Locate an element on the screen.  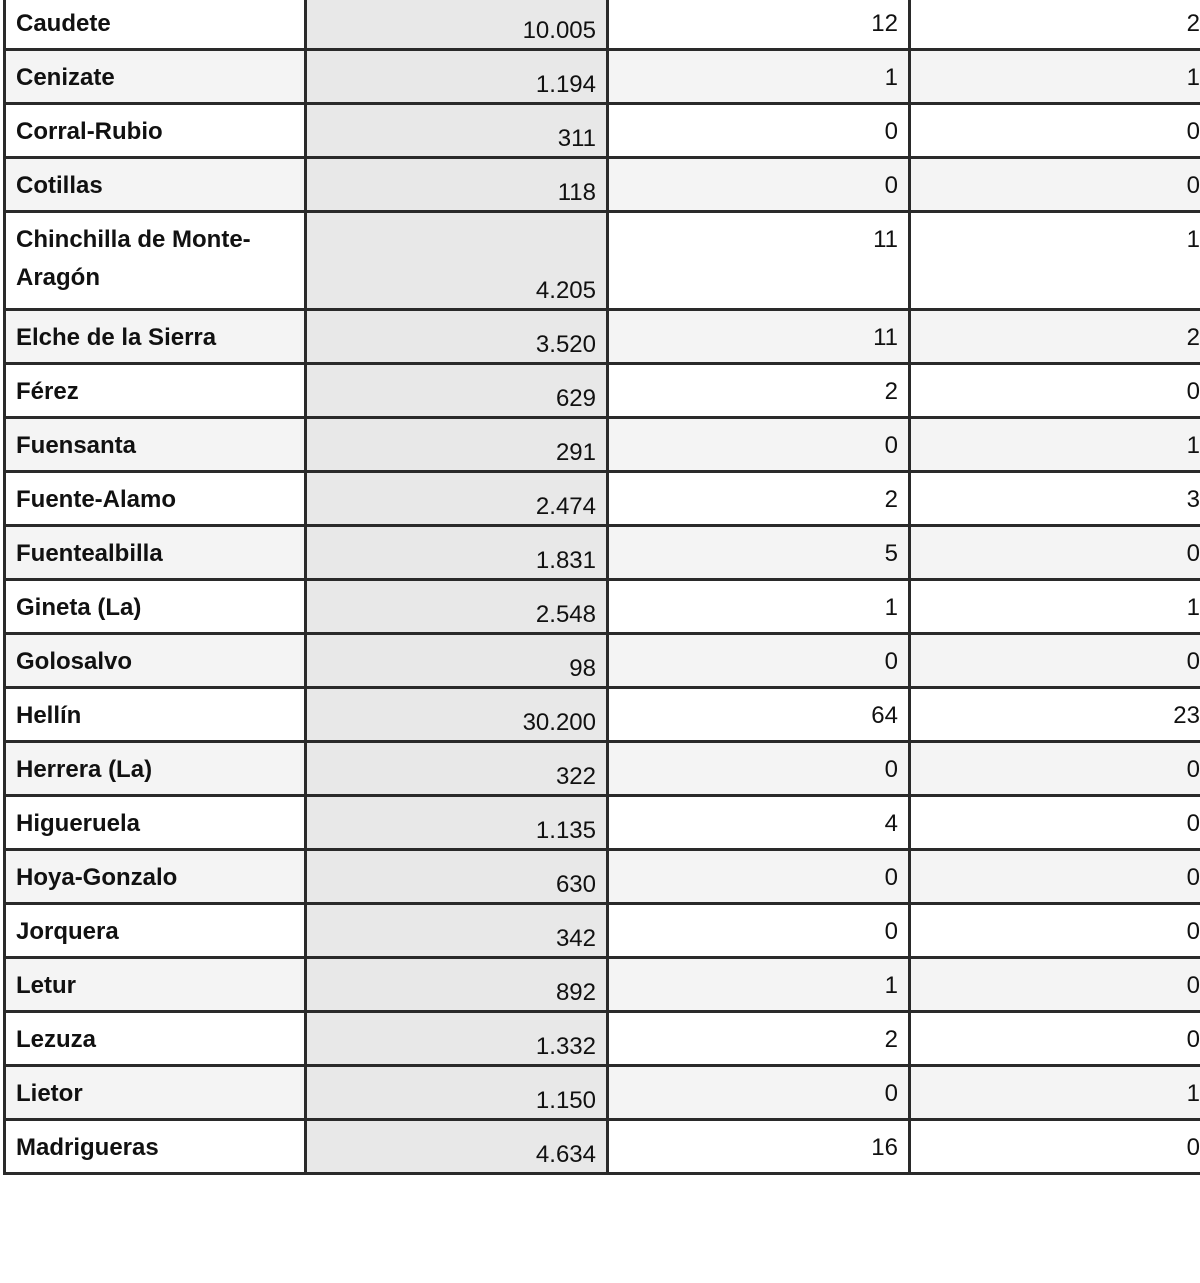
municipality-name: Higueruela is located at coordinates (155, 822).